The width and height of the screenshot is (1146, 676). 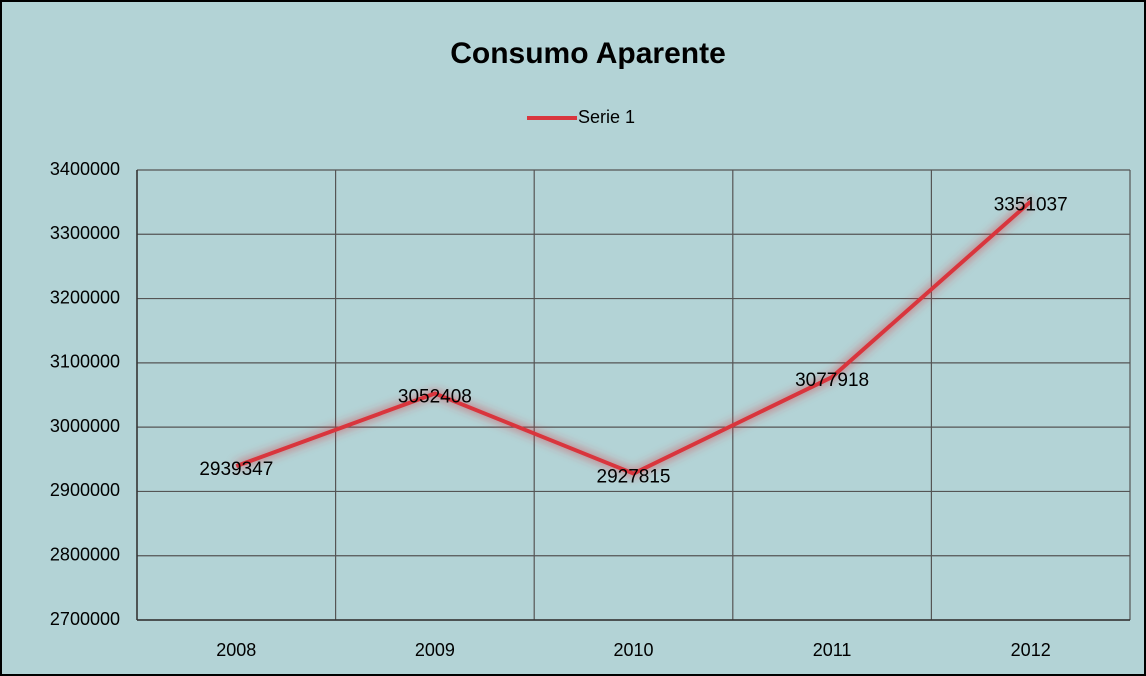 What do you see at coordinates (633, 650) in the screenshot?
I see `x-tick-label: 2010` at bounding box center [633, 650].